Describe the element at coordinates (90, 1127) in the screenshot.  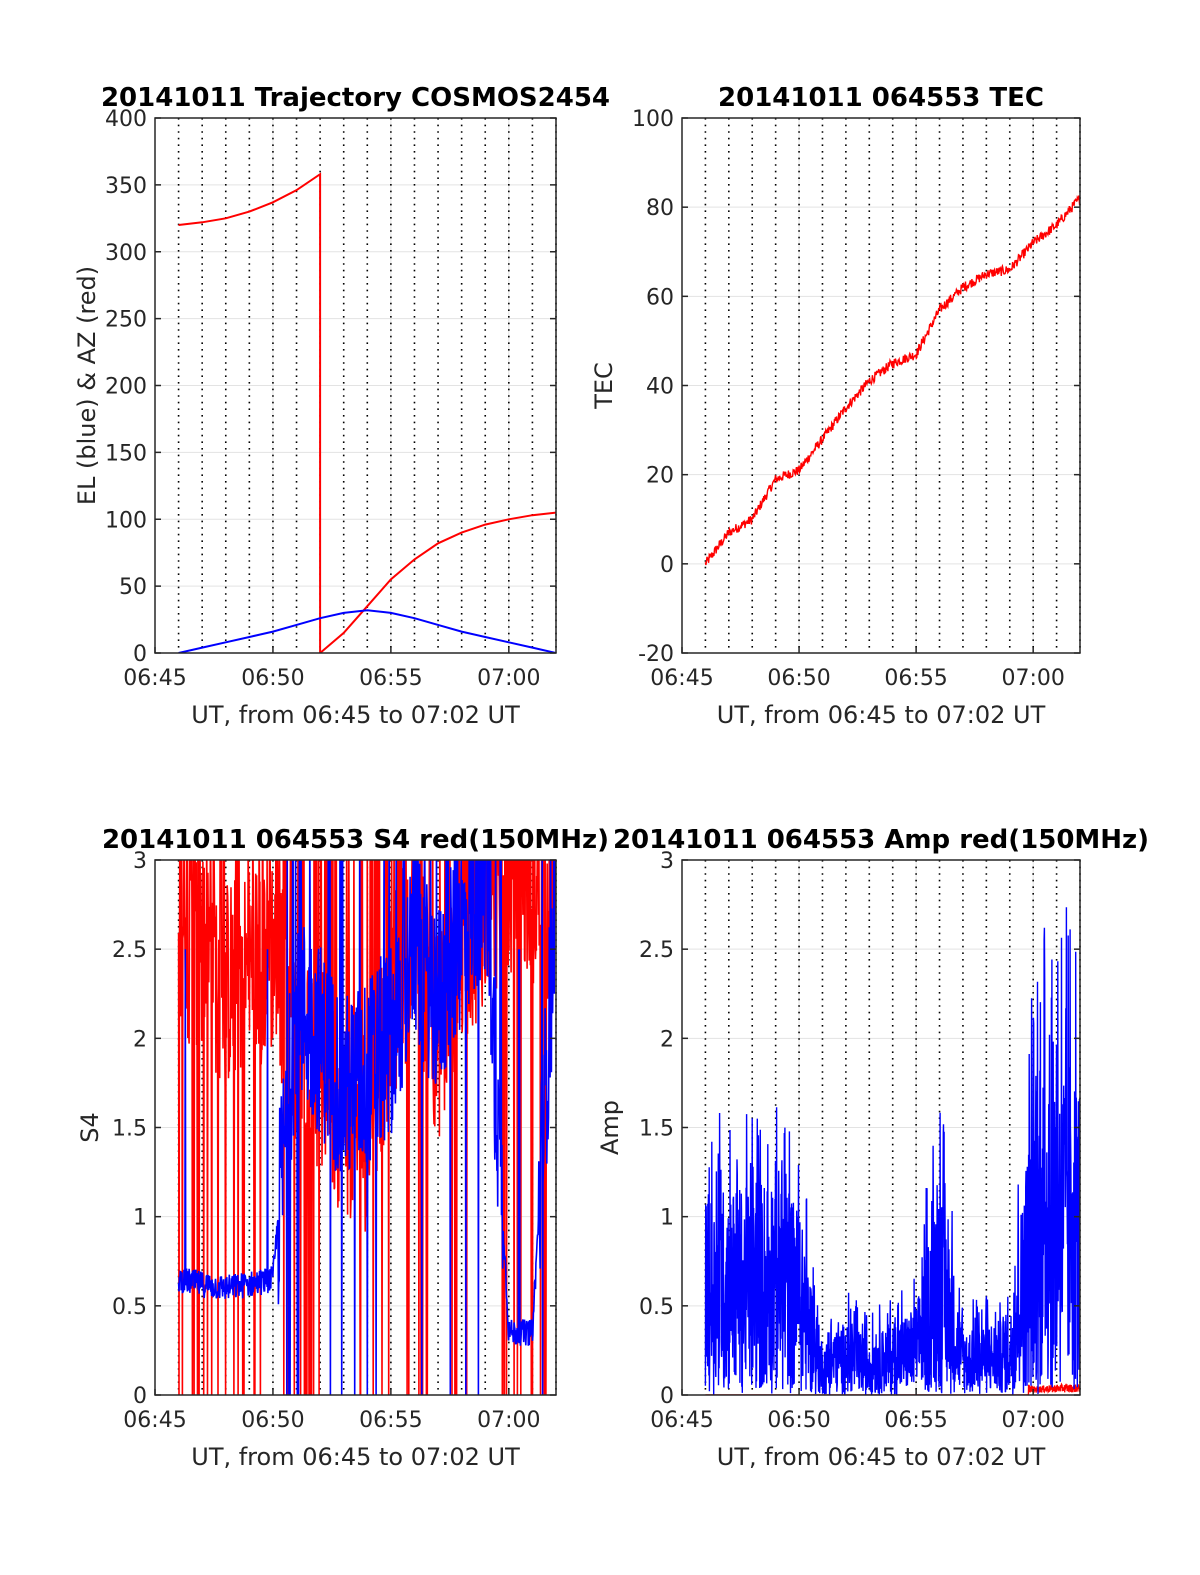
I see `y-axis-label: S4` at that location.